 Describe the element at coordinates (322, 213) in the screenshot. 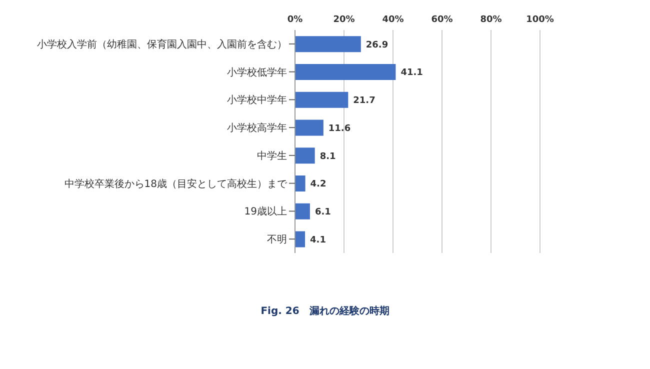

I see `data-label: 6.1` at that location.